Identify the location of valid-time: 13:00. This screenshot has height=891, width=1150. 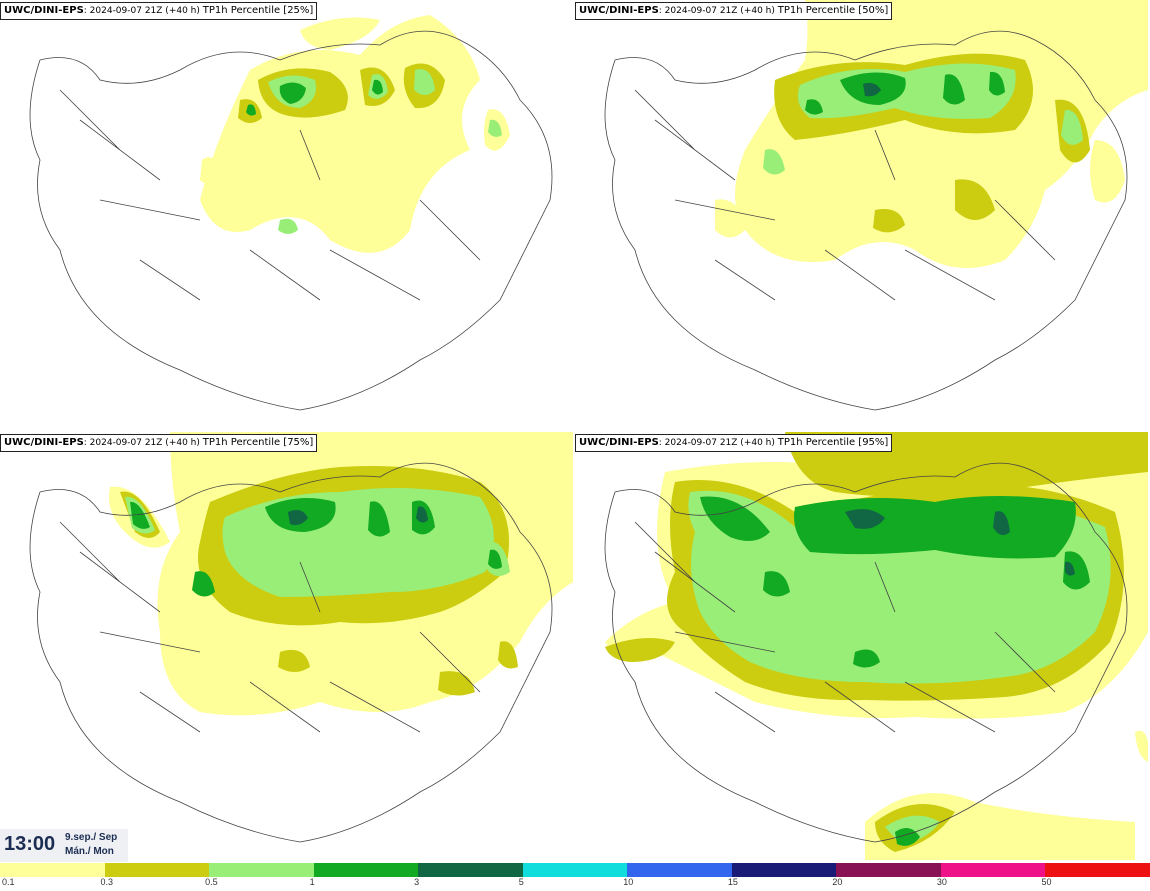
(30, 844).